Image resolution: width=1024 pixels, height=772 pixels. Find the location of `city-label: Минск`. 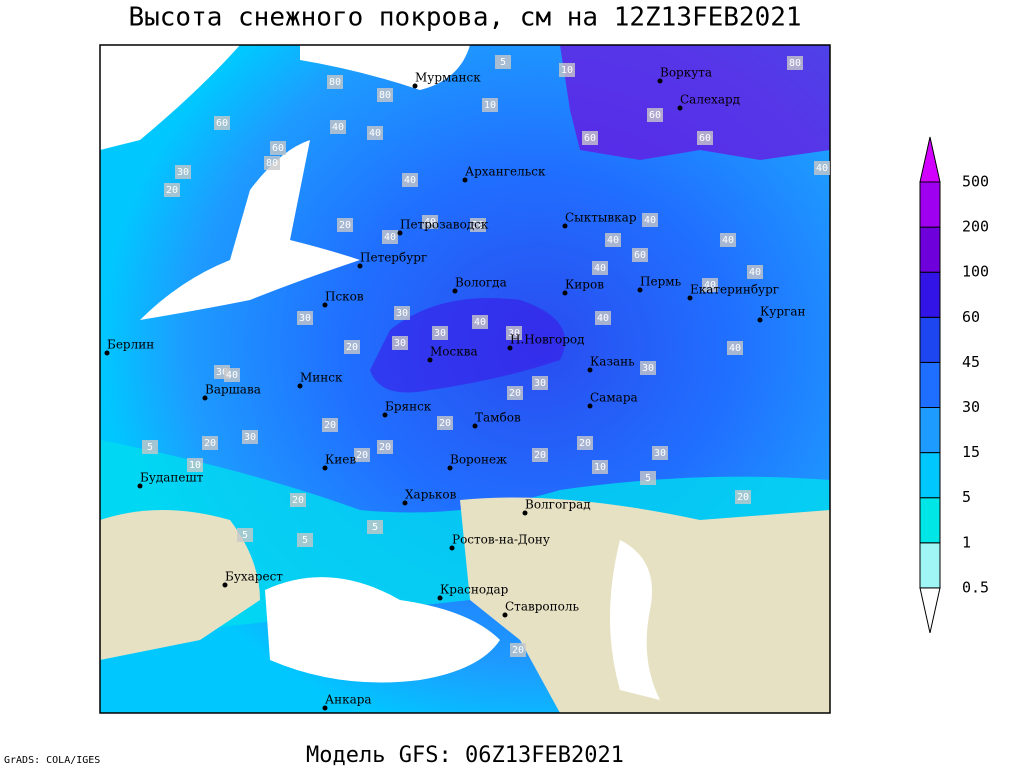

city-label: Минск is located at coordinates (321, 378).